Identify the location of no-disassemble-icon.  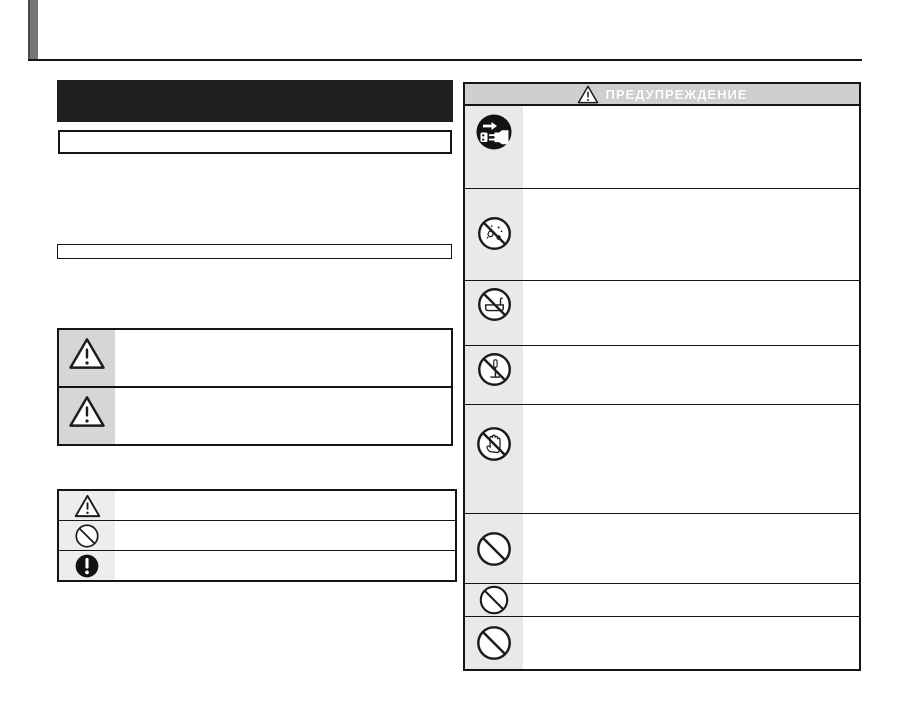
(494, 375).